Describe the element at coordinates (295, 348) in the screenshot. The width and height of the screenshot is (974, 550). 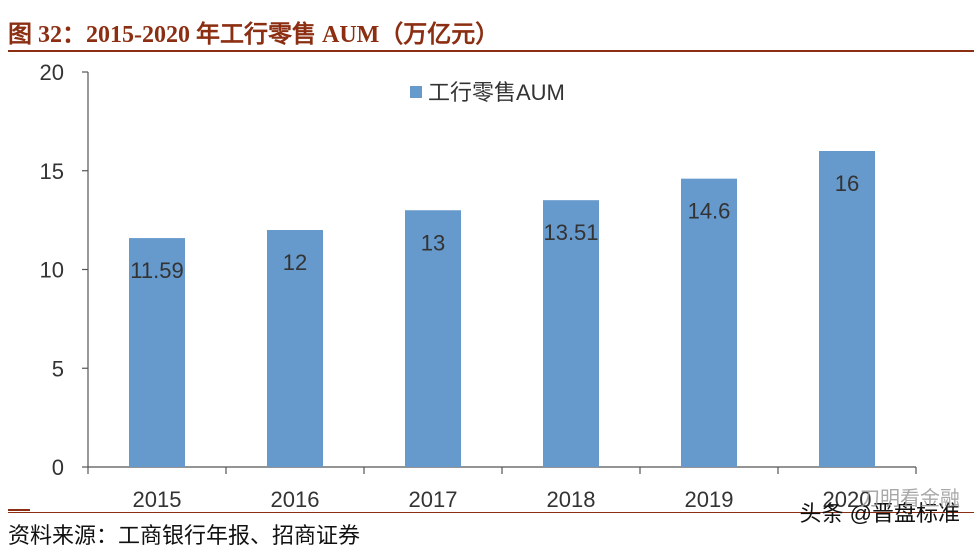
I see `bar-2016` at that location.